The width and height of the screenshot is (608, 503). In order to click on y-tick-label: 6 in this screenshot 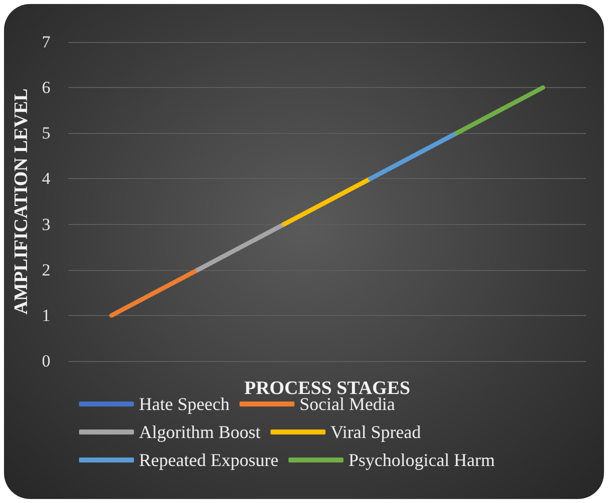, I will do `click(46, 88)`.